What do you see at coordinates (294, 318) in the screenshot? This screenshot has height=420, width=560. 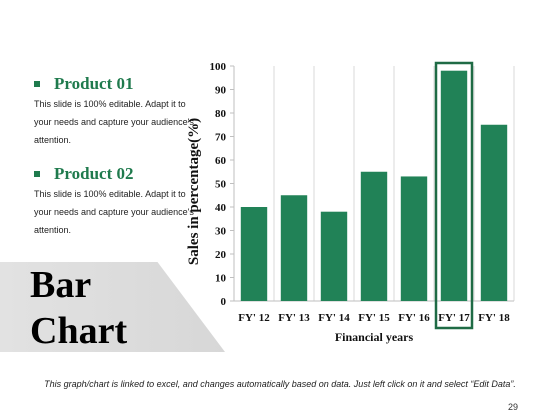 I see `x-tick-label: FY' 13` at bounding box center [294, 318].